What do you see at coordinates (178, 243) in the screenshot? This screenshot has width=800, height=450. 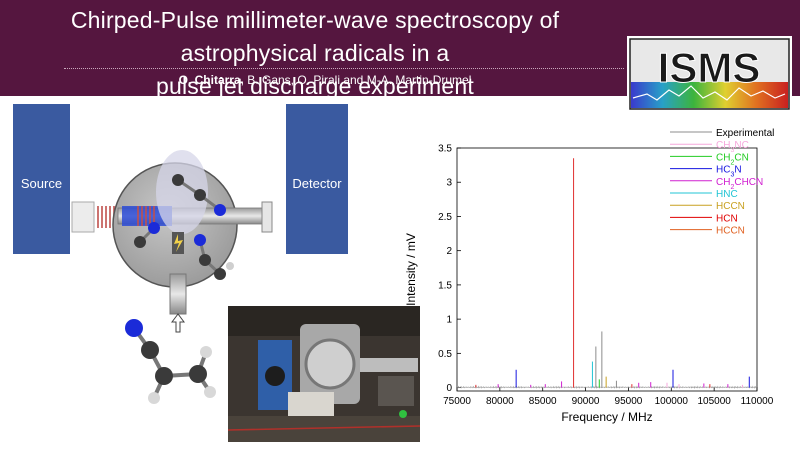 I see `discharge-spark-icon` at bounding box center [178, 243].